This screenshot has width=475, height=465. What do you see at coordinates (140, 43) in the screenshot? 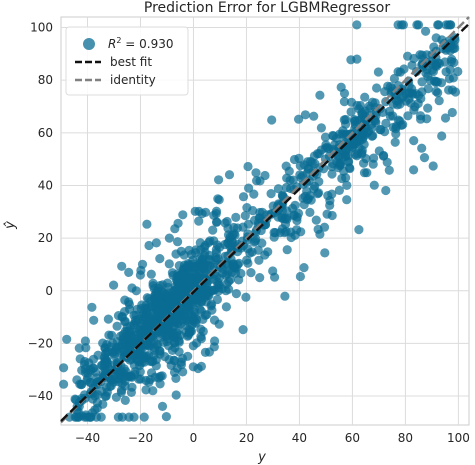
I see `legend-label-r2: R2 = 0.930` at bounding box center [140, 43].